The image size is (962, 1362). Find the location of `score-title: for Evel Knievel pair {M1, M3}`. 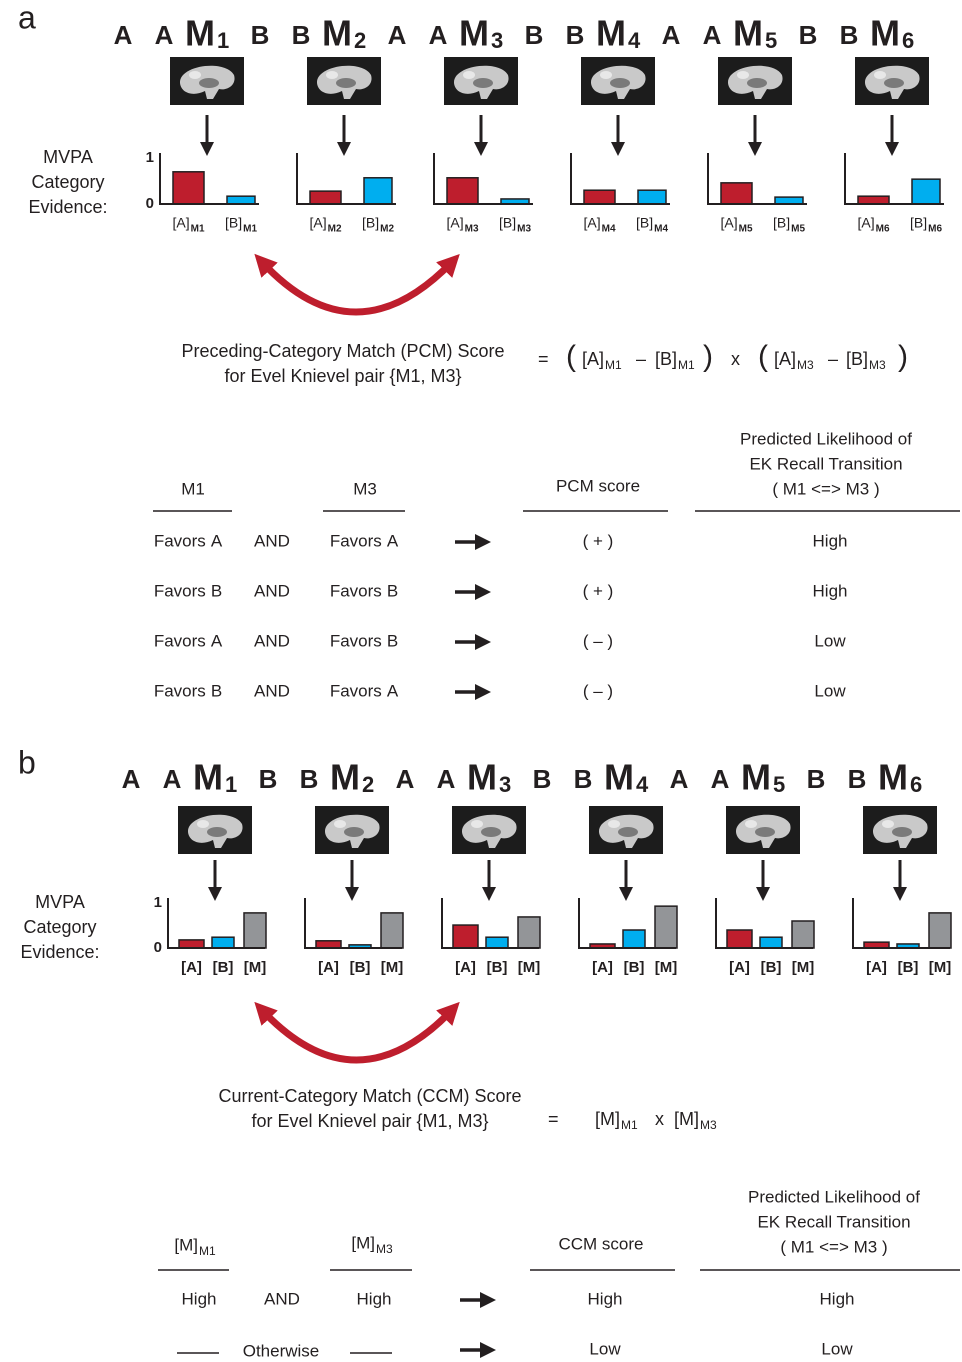

score-title: for Evel Knievel pair {M1, M3} is located at coordinates (369, 1121).